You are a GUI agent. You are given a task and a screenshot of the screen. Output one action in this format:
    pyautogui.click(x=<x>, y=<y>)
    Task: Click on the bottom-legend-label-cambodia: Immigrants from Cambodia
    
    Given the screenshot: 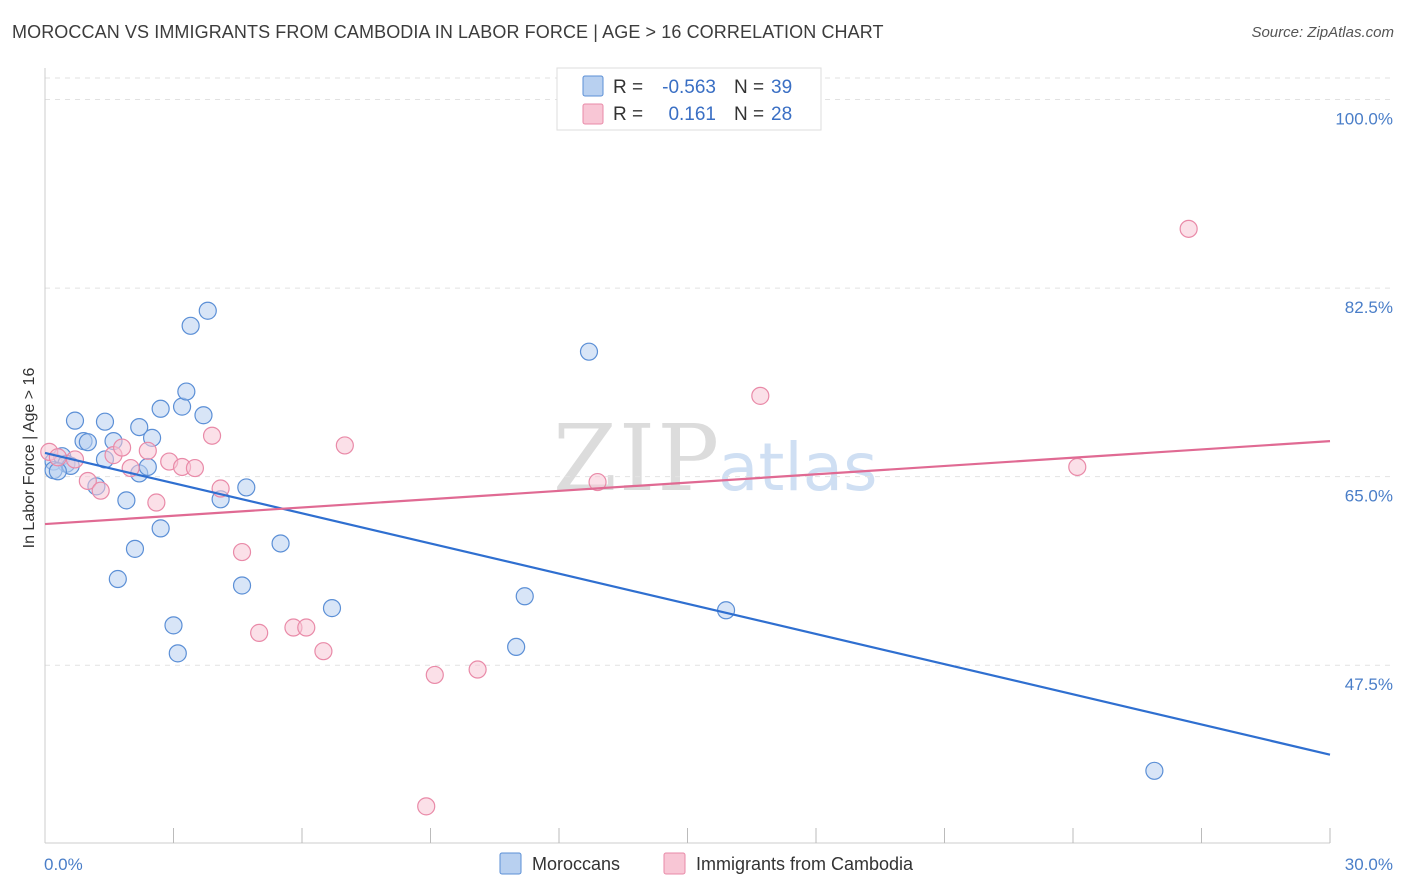 What is the action you would take?
    pyautogui.click(x=805, y=864)
    